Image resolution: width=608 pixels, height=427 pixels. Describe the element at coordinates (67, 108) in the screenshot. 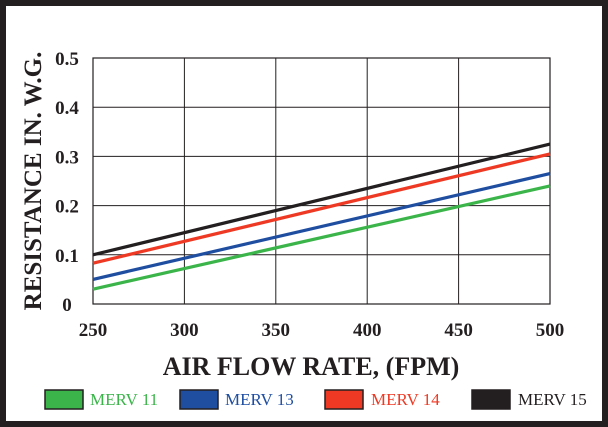

I see `y-tick-label-0-4: 0.4` at that location.